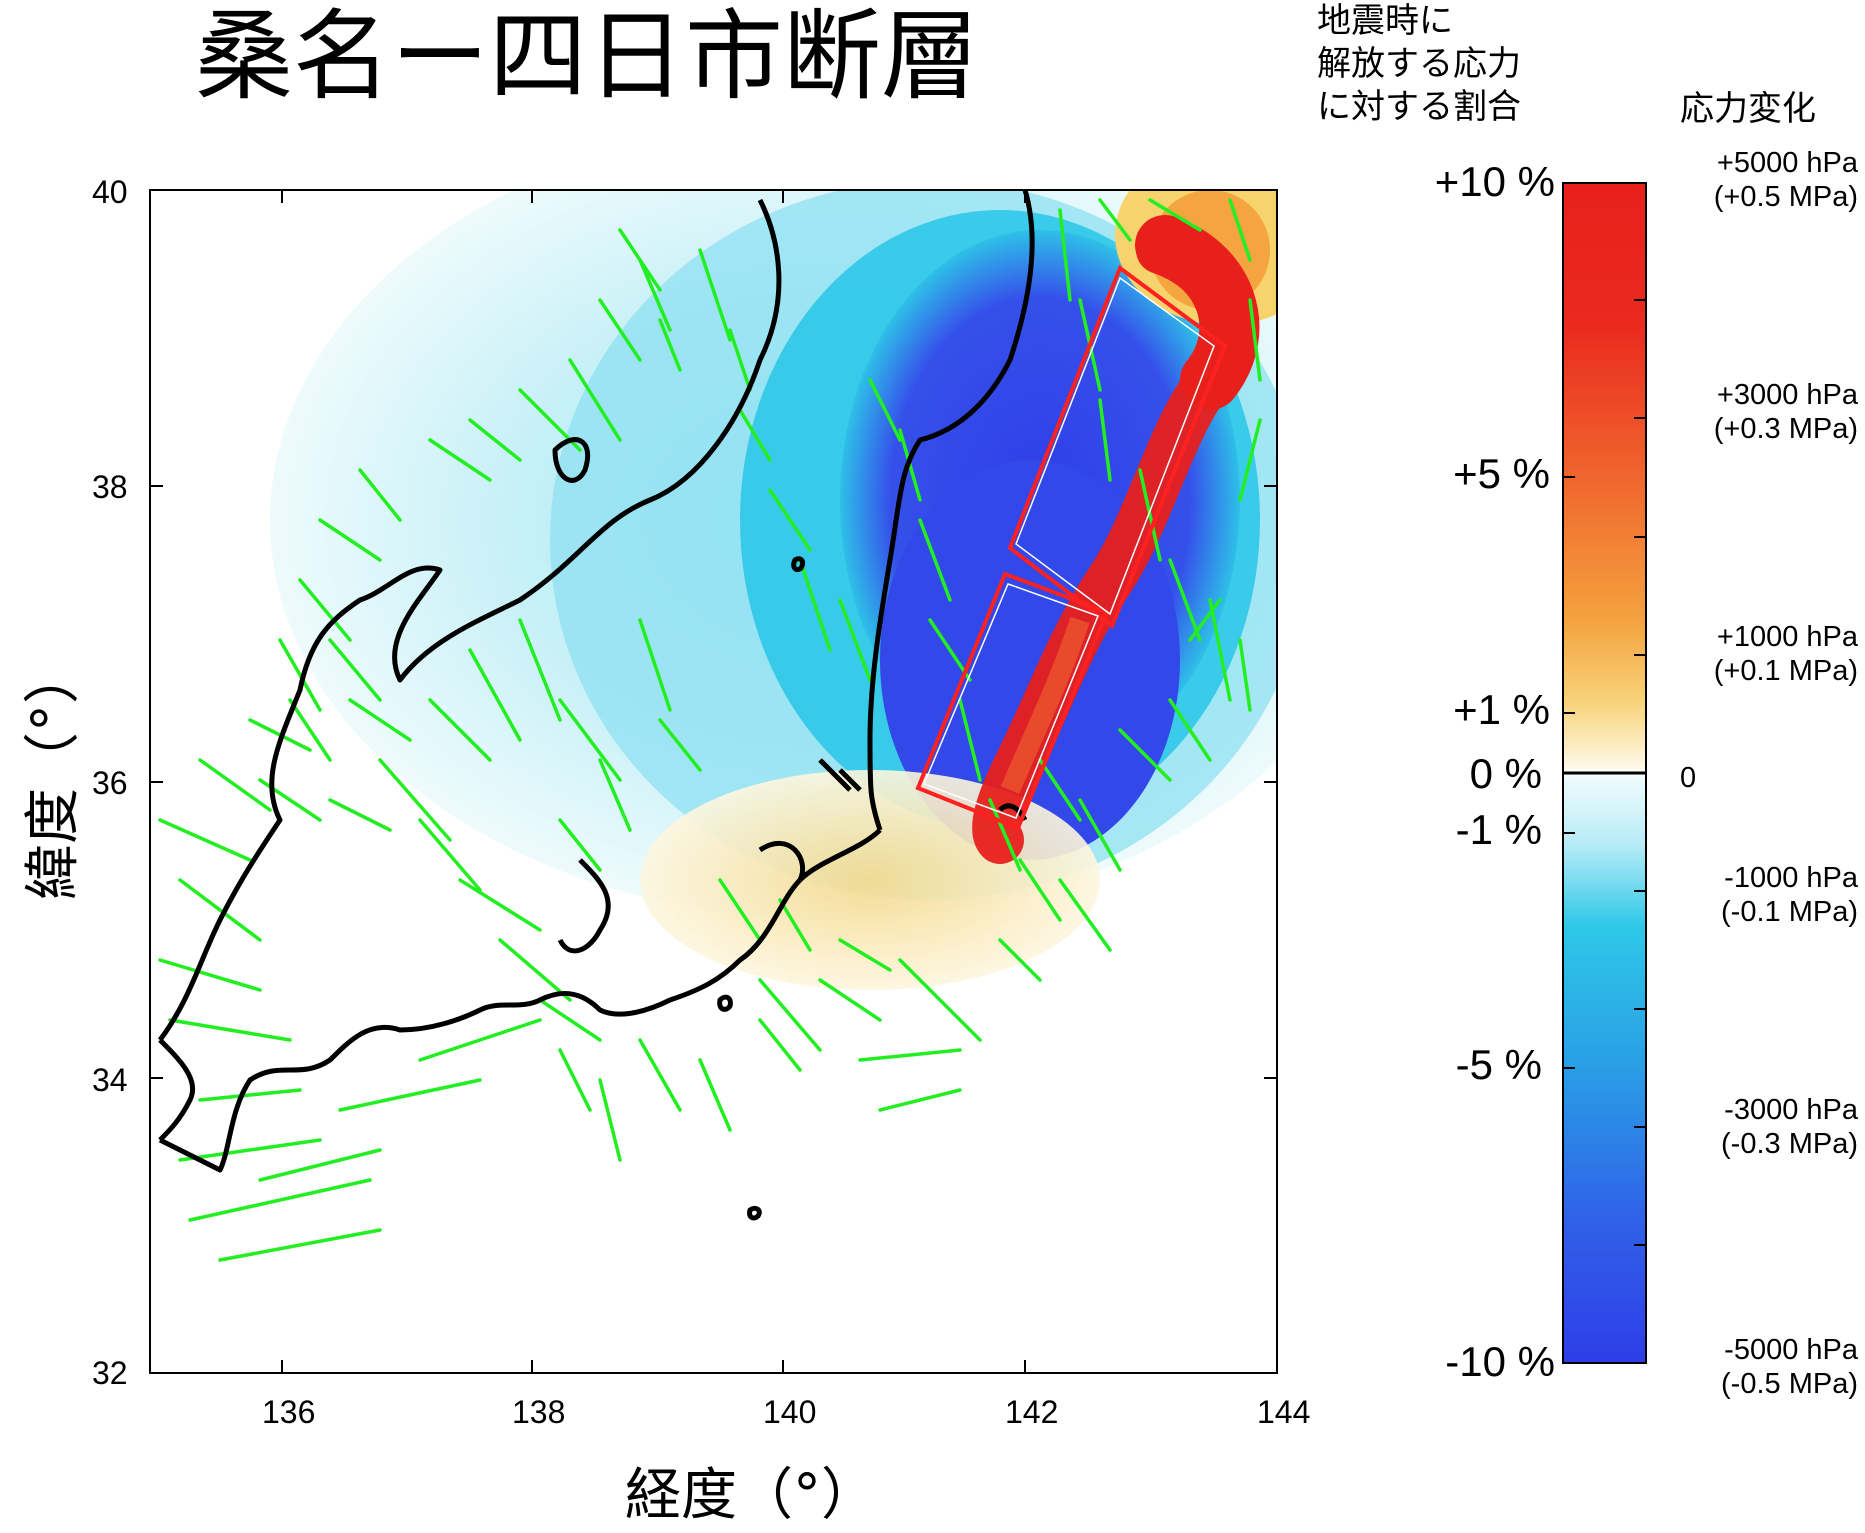 The height and width of the screenshot is (1533, 1865). What do you see at coordinates (110, 1373) in the screenshot?
I see `y-tick-label: 32` at bounding box center [110, 1373].